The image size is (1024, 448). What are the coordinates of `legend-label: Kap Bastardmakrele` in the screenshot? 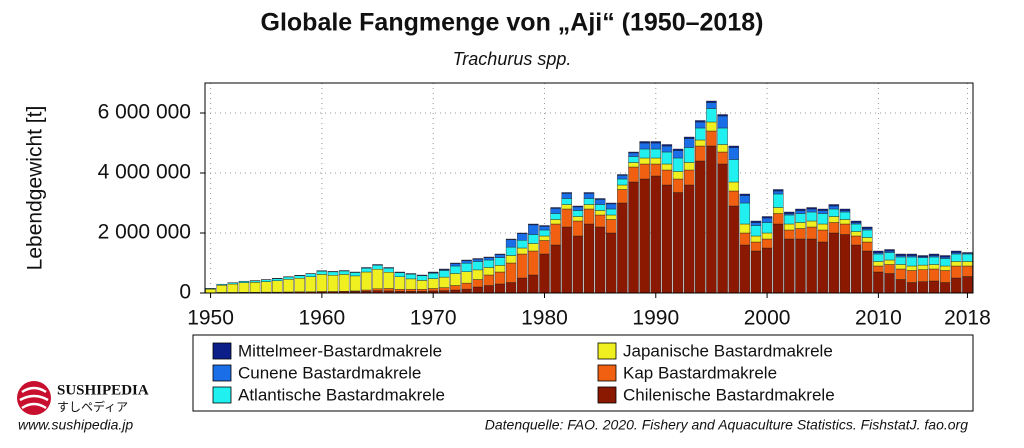 It's located at (700, 372).